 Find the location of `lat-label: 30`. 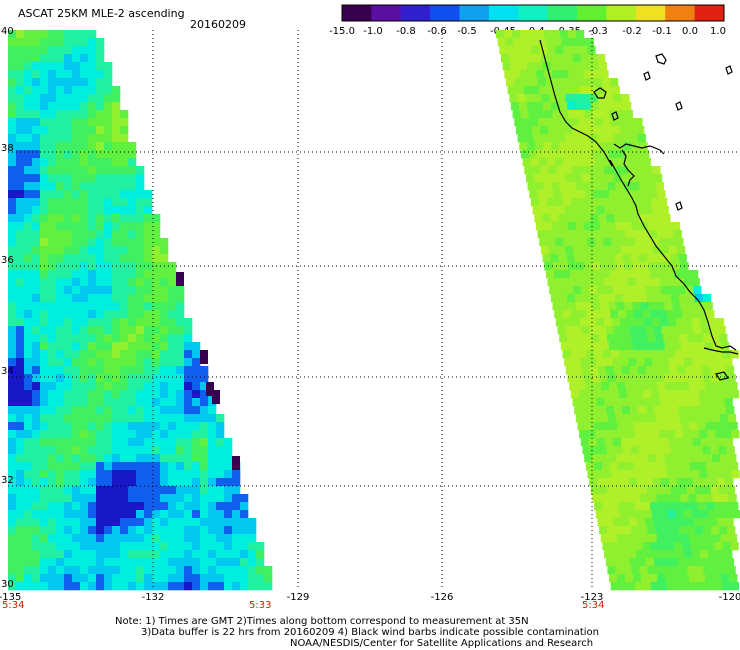

lat-label: 30 is located at coordinates (7, 584).